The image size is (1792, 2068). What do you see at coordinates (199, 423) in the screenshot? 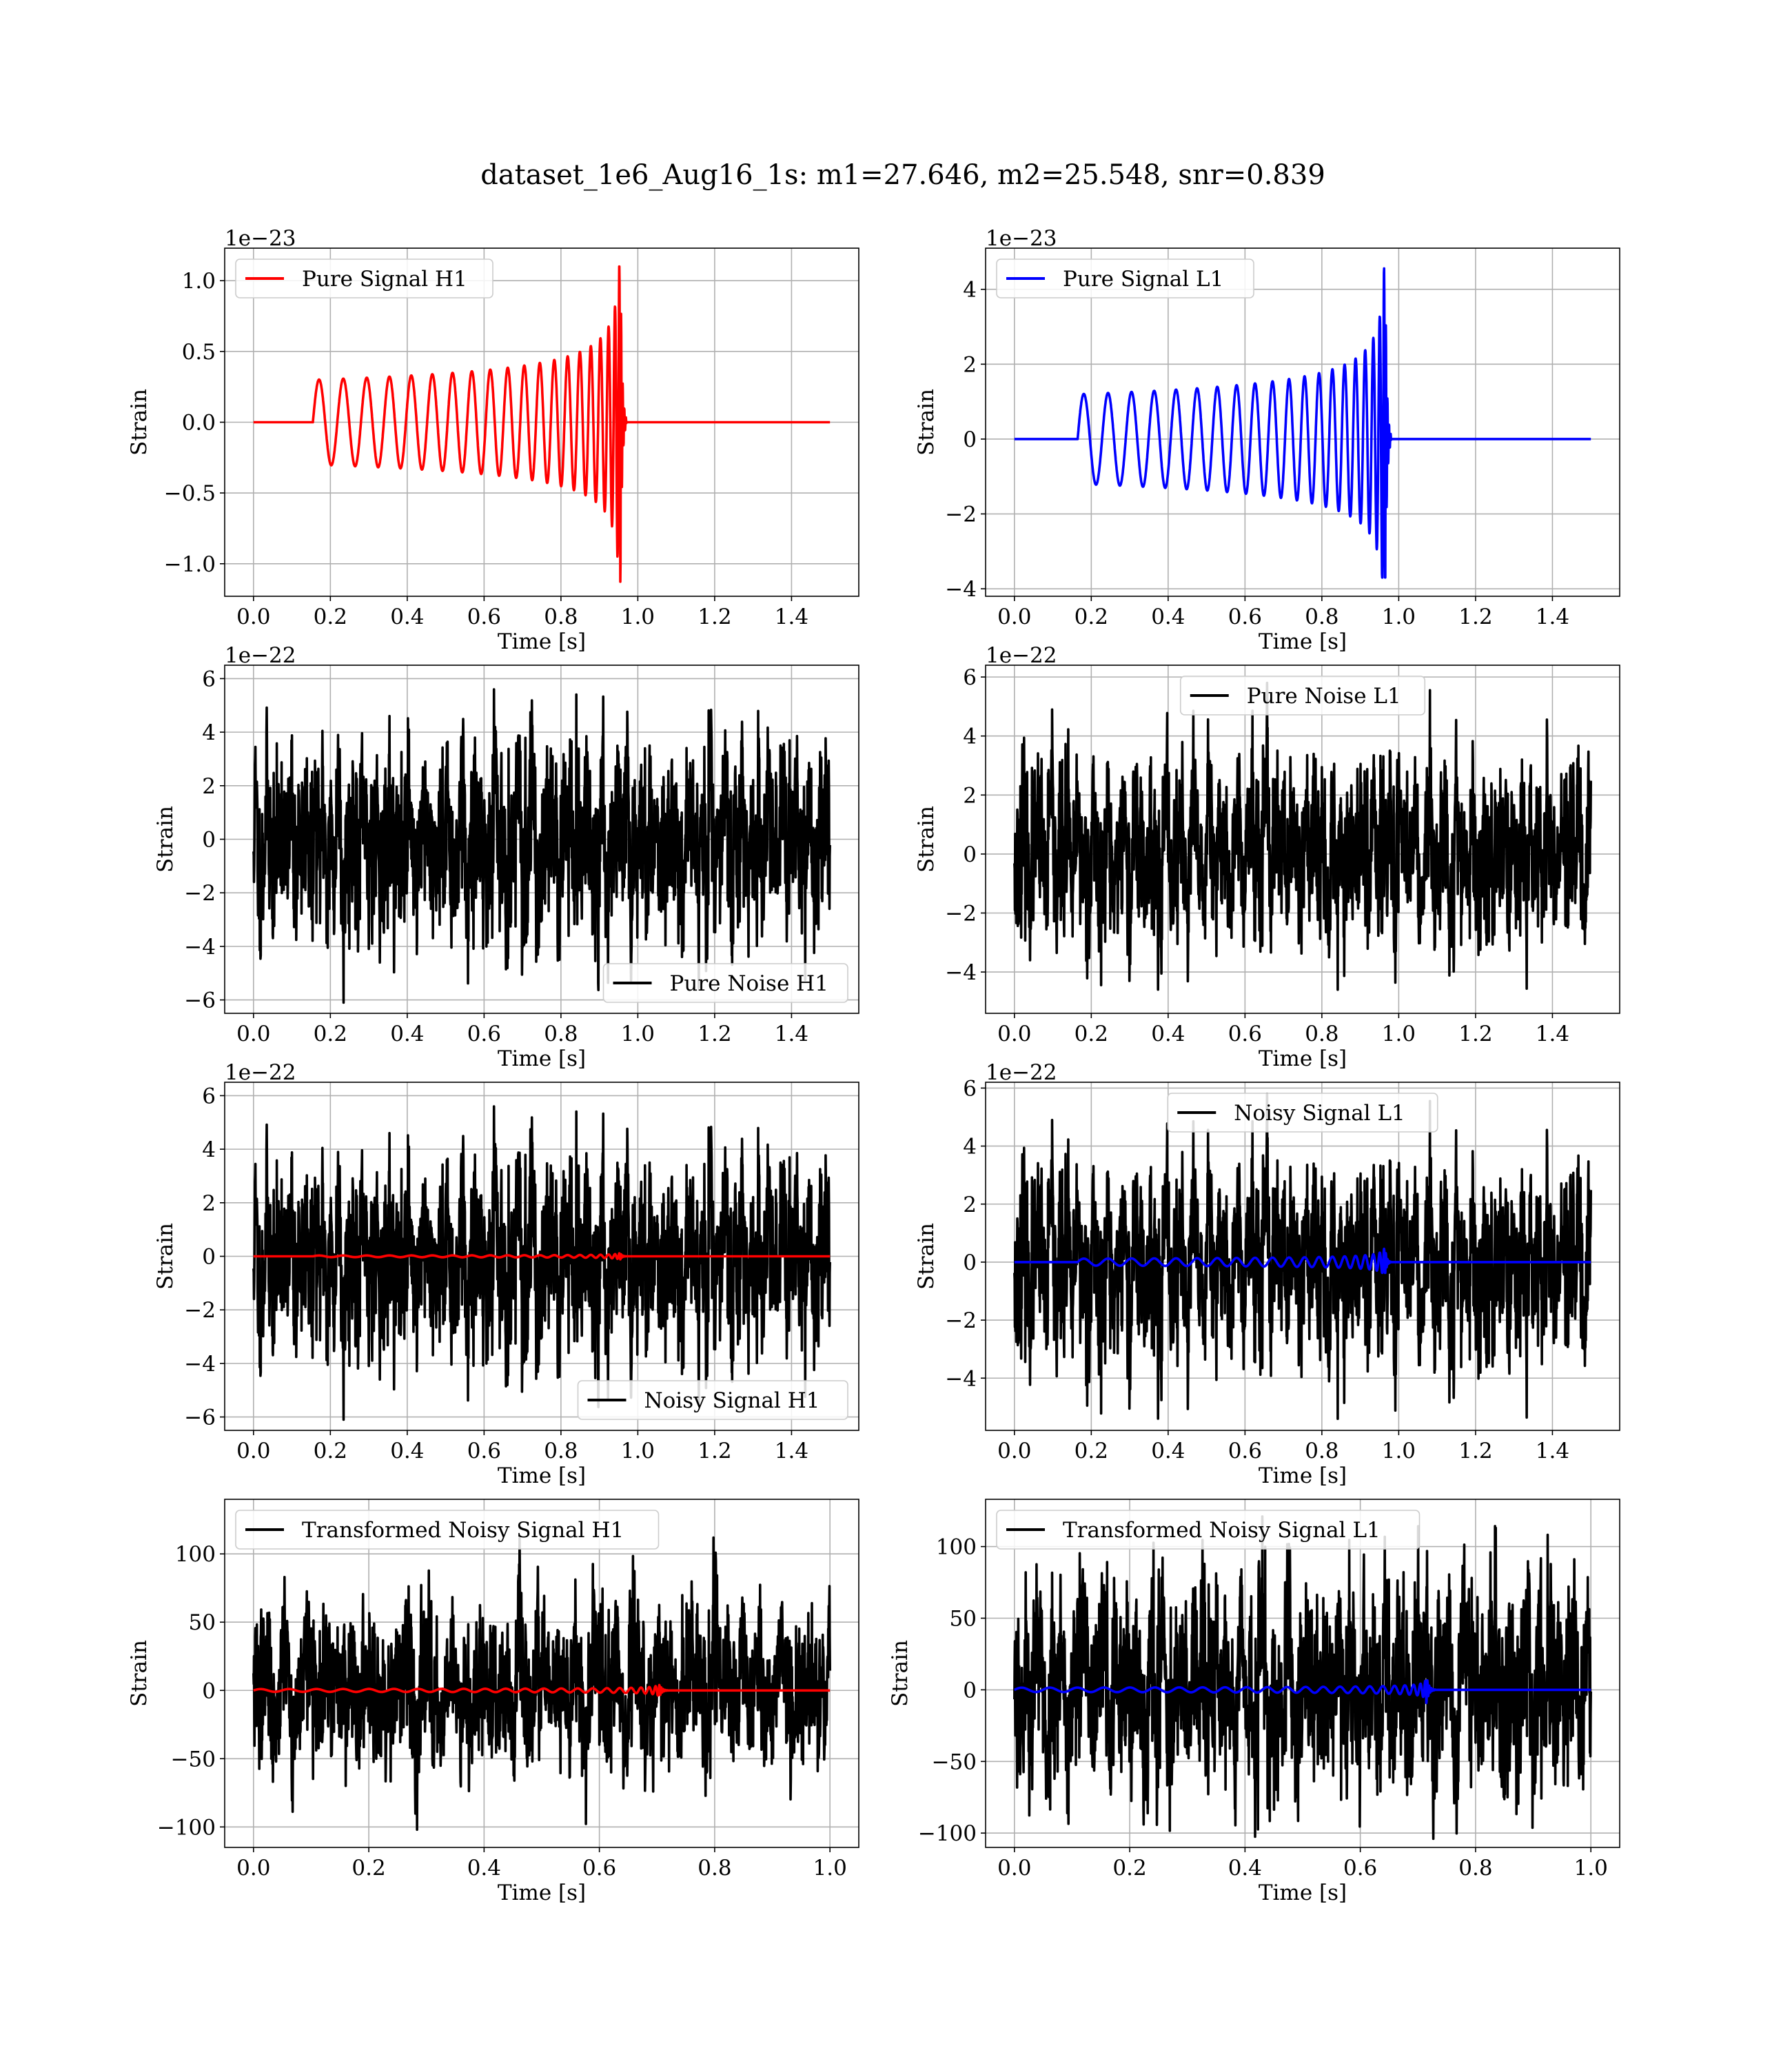
I see `y-tick-label: 0.0` at bounding box center [199, 423].